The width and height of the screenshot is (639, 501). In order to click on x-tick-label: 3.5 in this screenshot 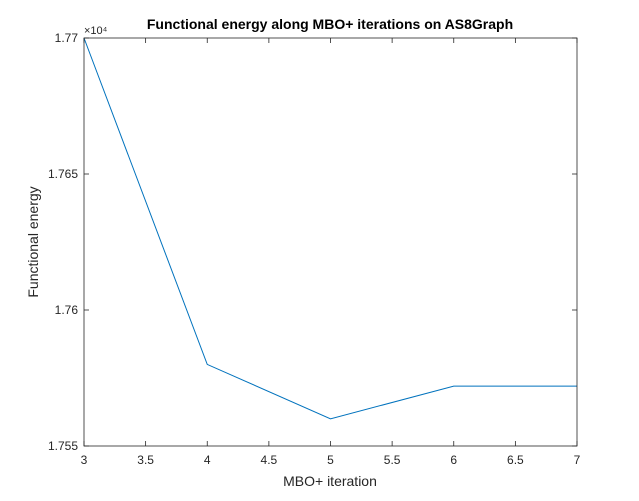, I will do `click(145, 460)`.